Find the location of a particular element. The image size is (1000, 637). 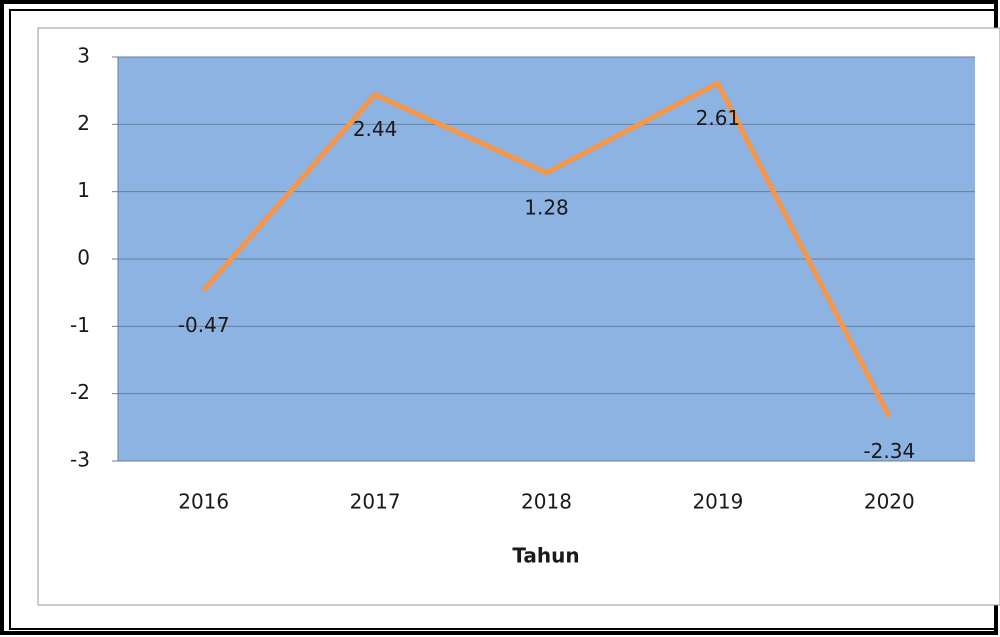

x-tick-label: 2017 is located at coordinates (375, 502).